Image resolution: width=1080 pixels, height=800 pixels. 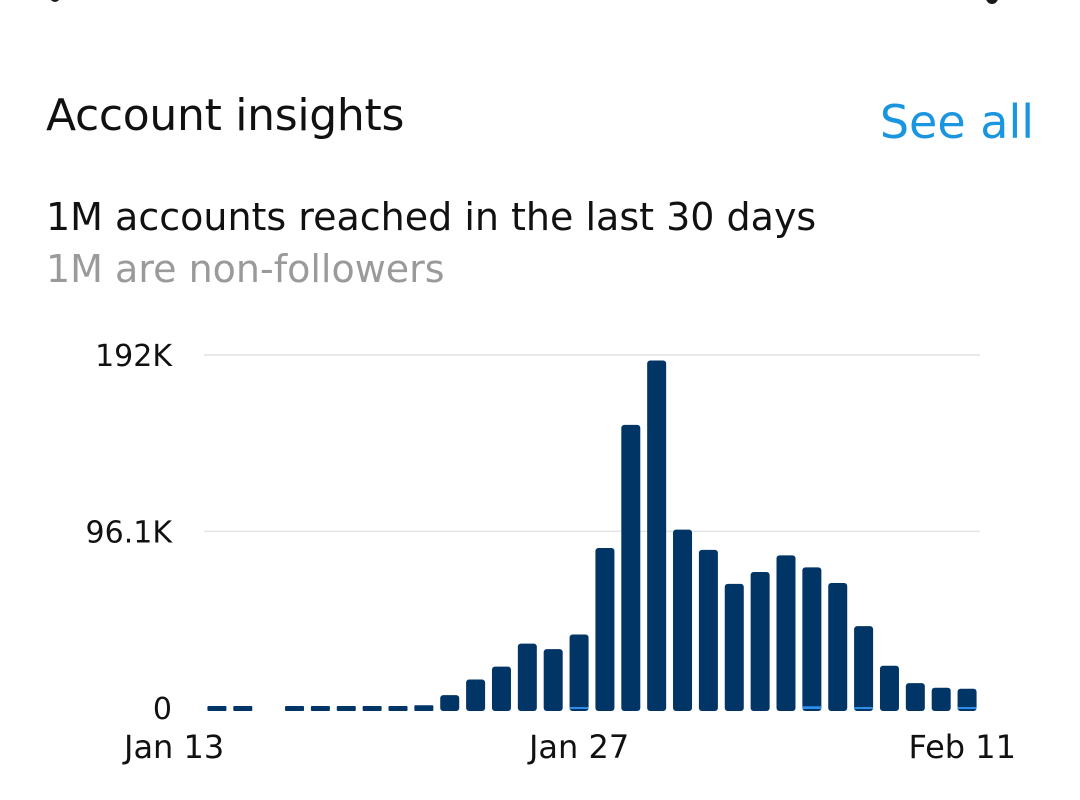 I want to click on x-tick-label: Feb 11, so click(x=962, y=747).